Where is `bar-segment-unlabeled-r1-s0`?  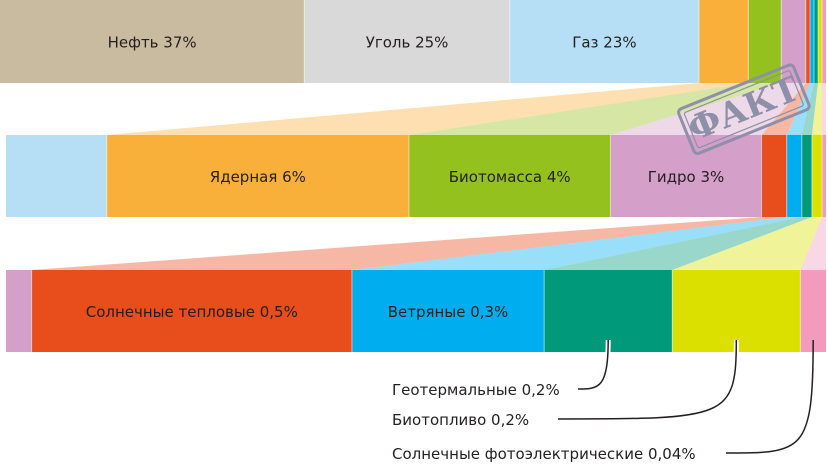
bar-segment-unlabeled-r1-s0 is located at coordinates (56, 176).